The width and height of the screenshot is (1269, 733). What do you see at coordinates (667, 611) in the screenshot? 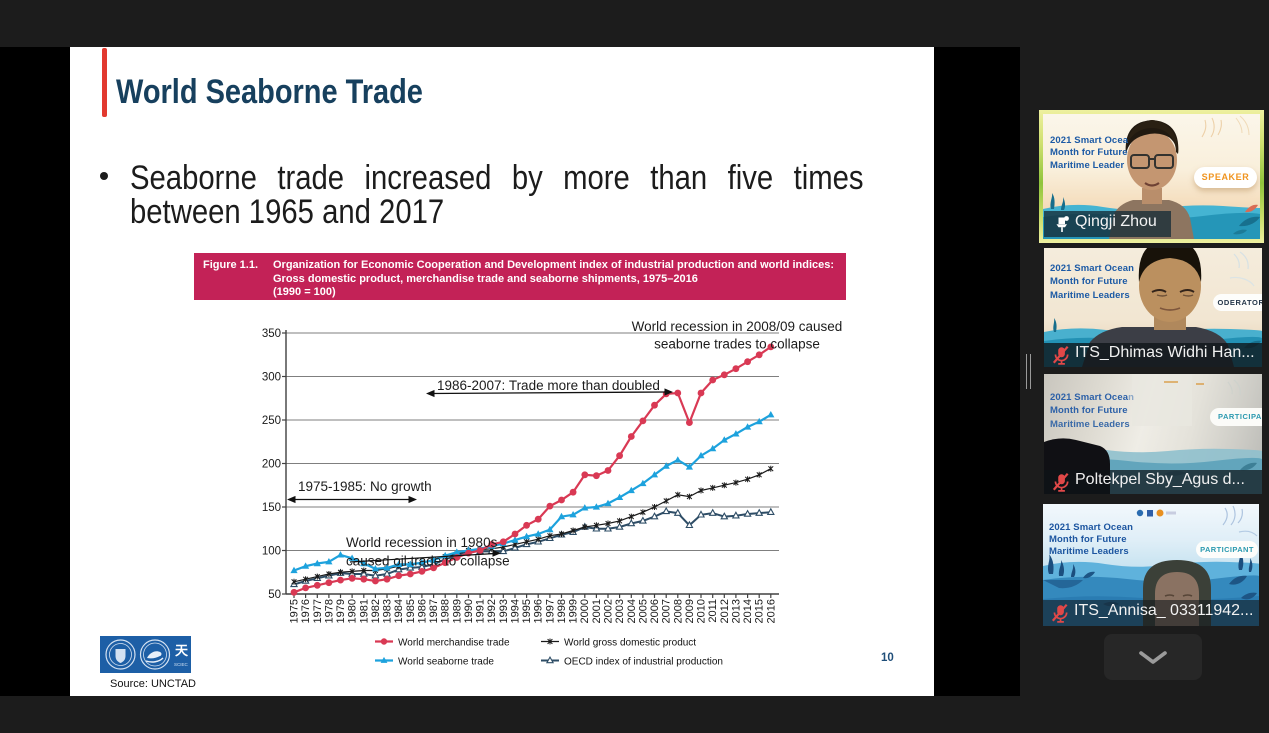
I see `svg-text: 2007` at bounding box center [667, 611].